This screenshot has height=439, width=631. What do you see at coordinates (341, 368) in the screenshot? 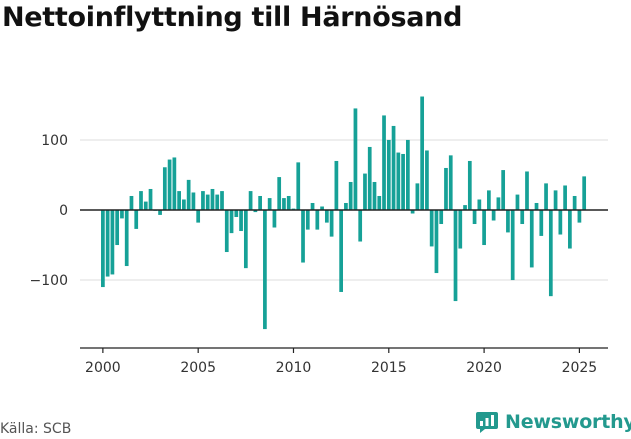
I see `x-tick-labels: 2000 2005 2010 2015 2020 2025` at bounding box center [341, 368].